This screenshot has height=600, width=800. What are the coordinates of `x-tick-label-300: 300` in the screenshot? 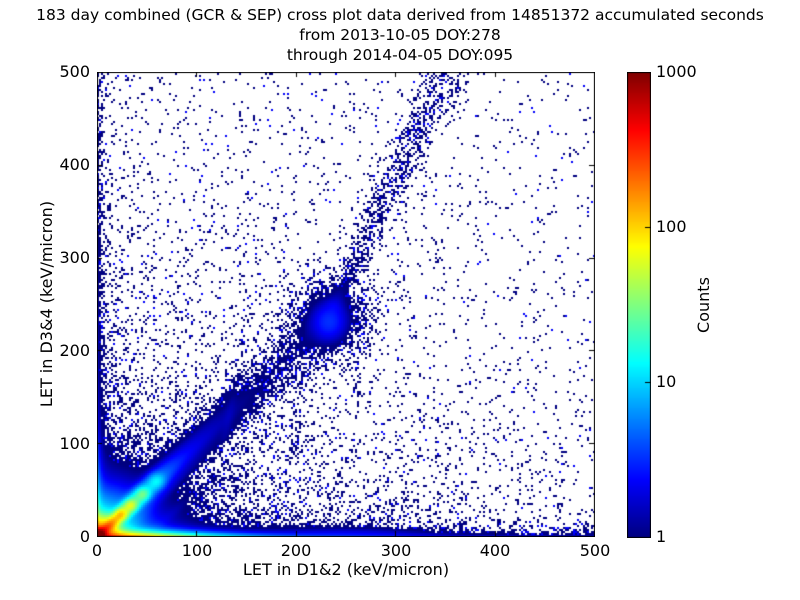 It's located at (396, 550).